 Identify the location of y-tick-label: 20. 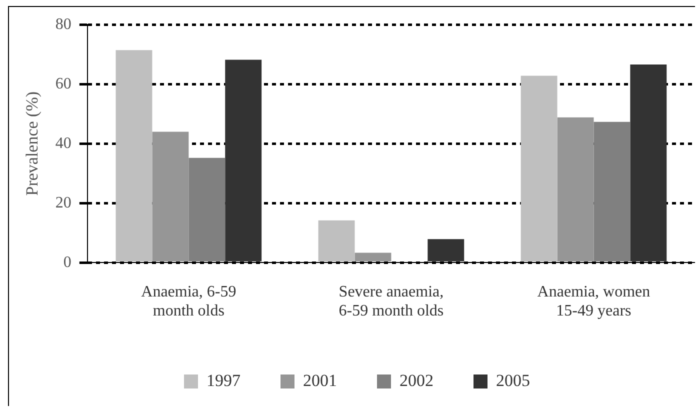
(63, 203).